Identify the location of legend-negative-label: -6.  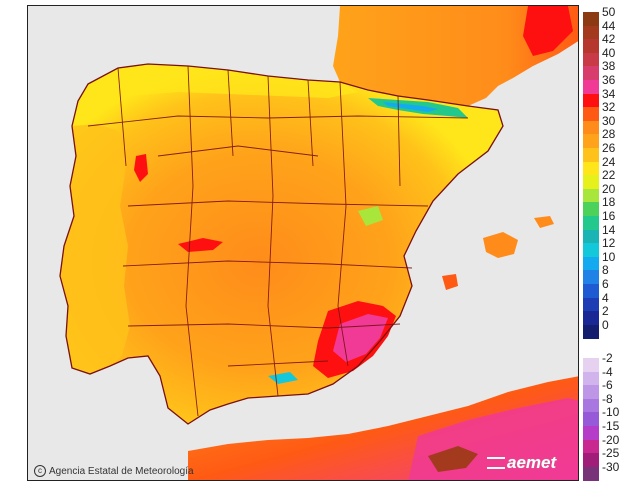
(607, 385).